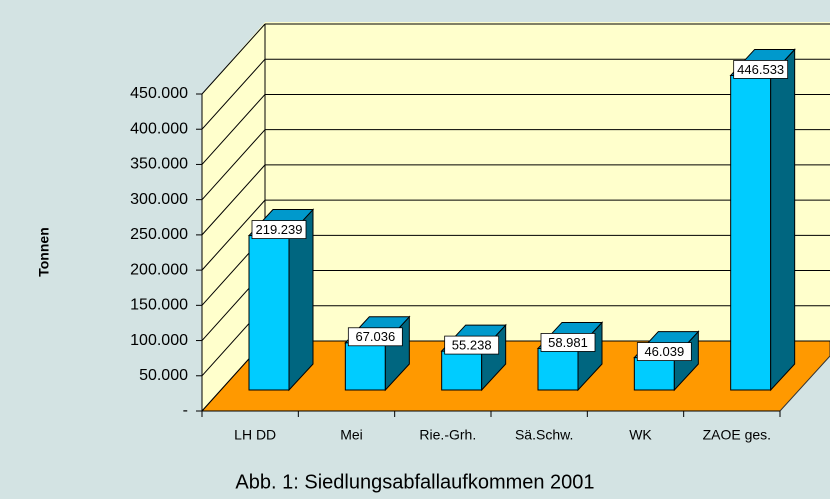 The image size is (830, 499). Describe the element at coordinates (159, 234) in the screenshot. I see `y-tick-label: 250.000` at that location.